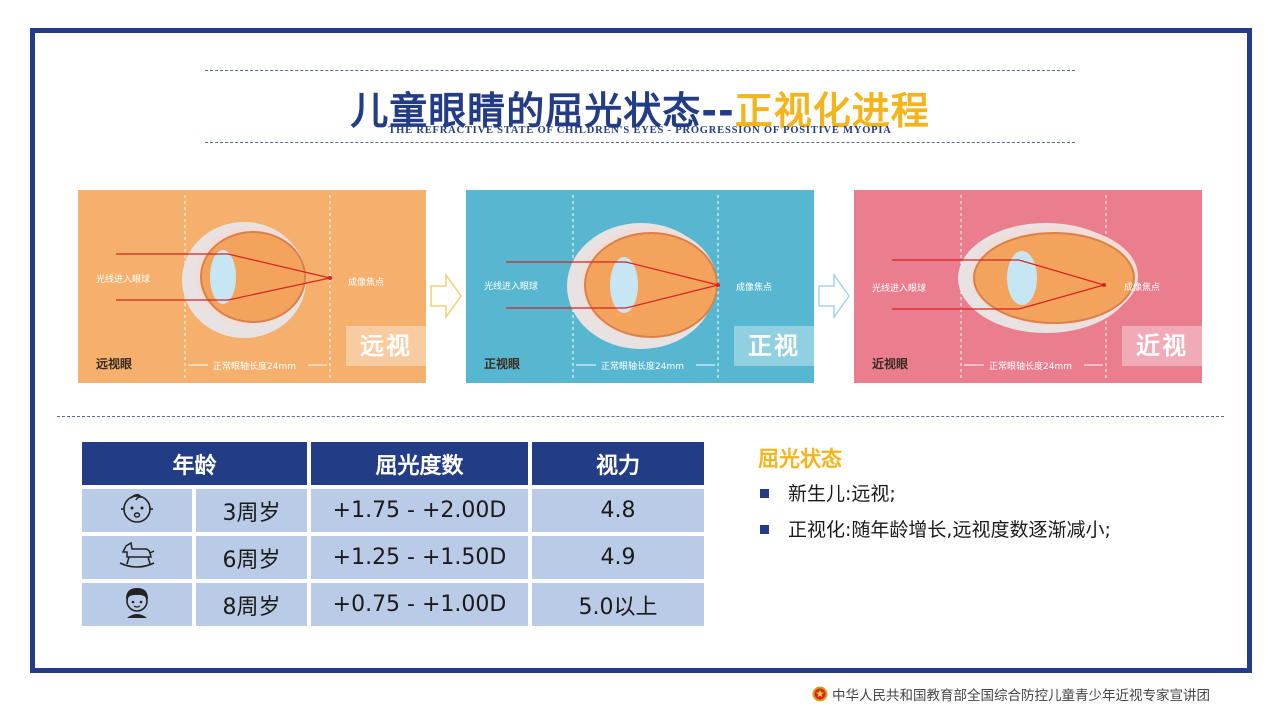 Image resolution: width=1280 pixels, height=720 pixels. Describe the element at coordinates (935, 499) in the screenshot. I see `list-item: 新生儿:远视;` at that location.